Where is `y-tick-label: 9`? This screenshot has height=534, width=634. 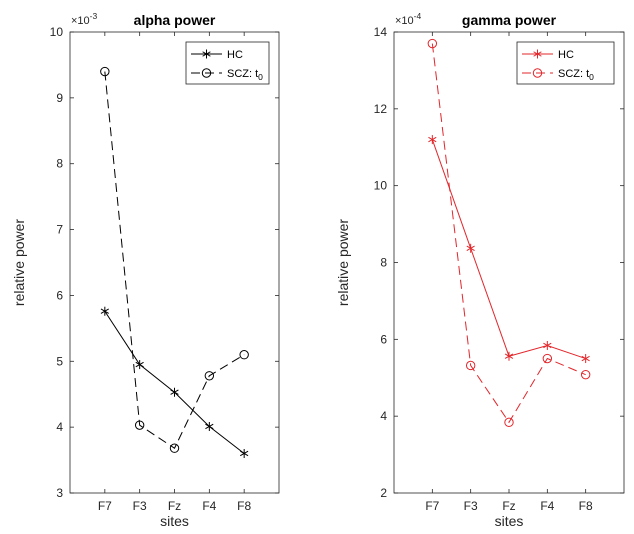
y-tick-label: 9 is located at coordinates (59, 98).